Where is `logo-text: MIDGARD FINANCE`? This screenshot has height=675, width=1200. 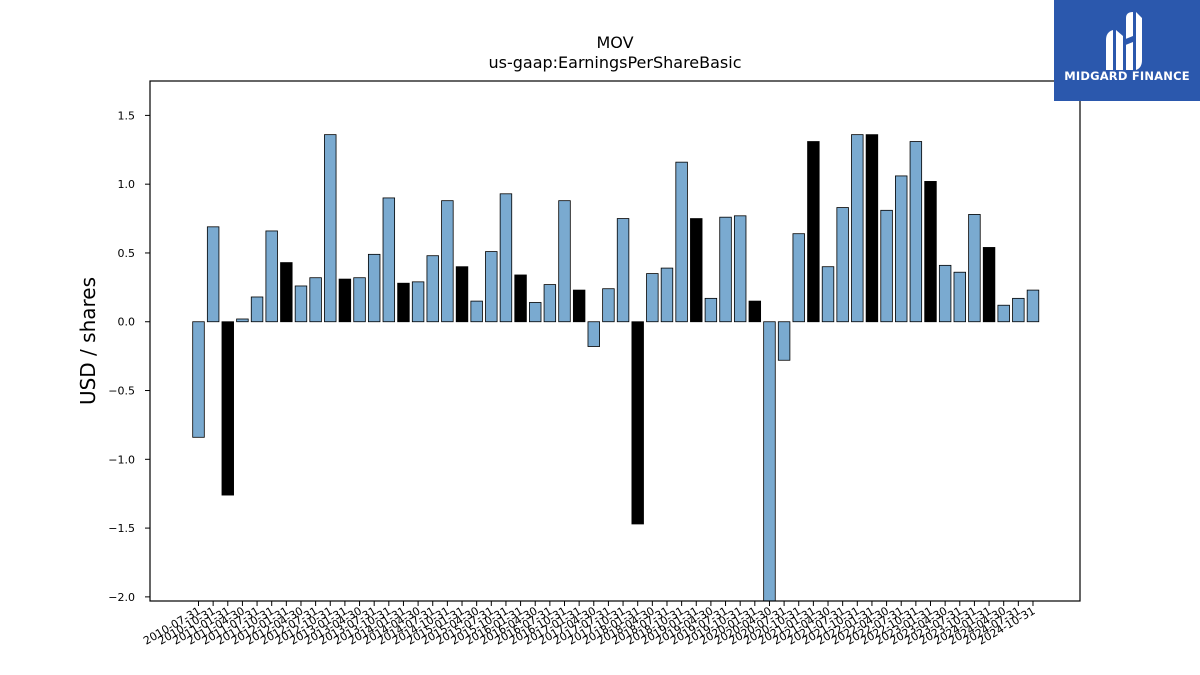 logo-text: MIDGARD FINANCE is located at coordinates (1127, 76).